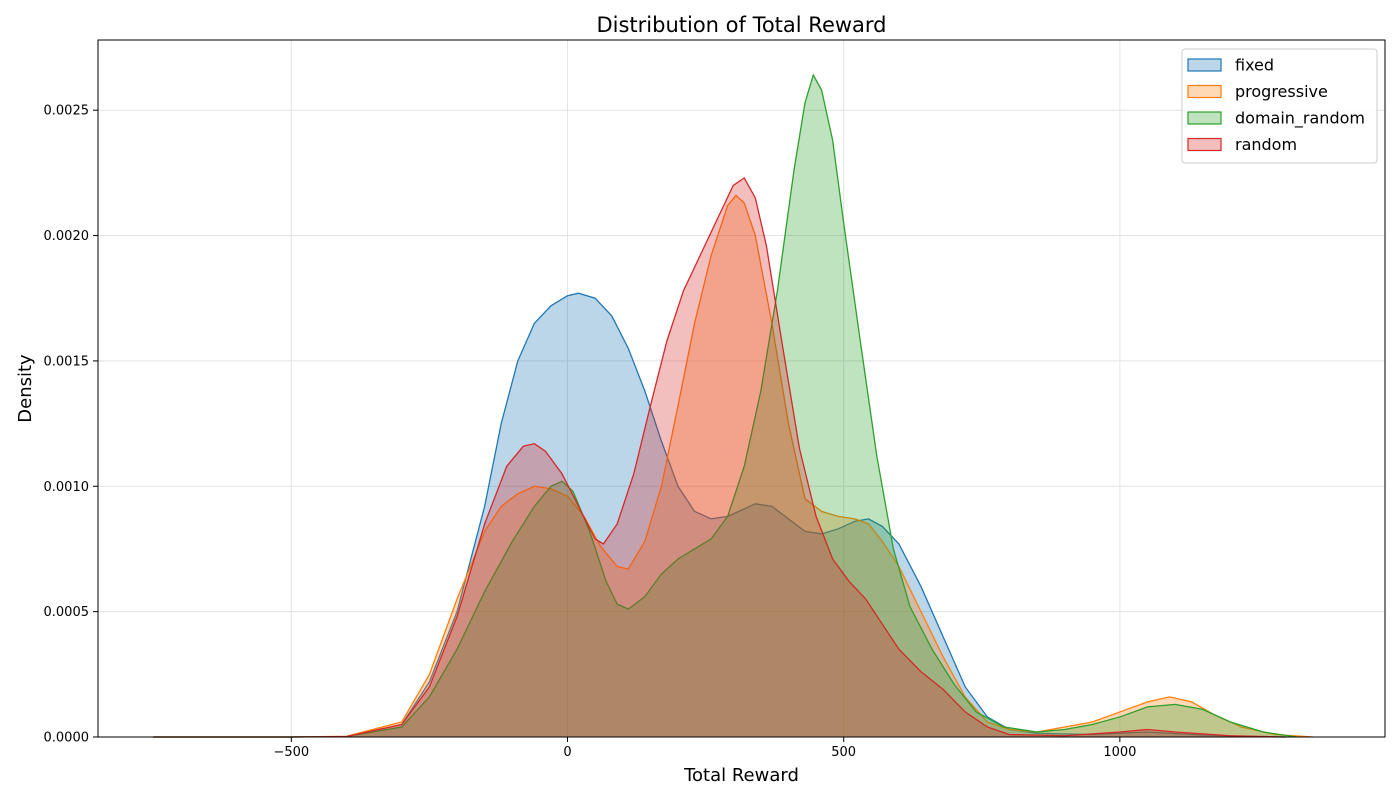 This screenshot has width=1400, height=800. I want to click on y-tick-label: 0.0010, so click(67, 487).